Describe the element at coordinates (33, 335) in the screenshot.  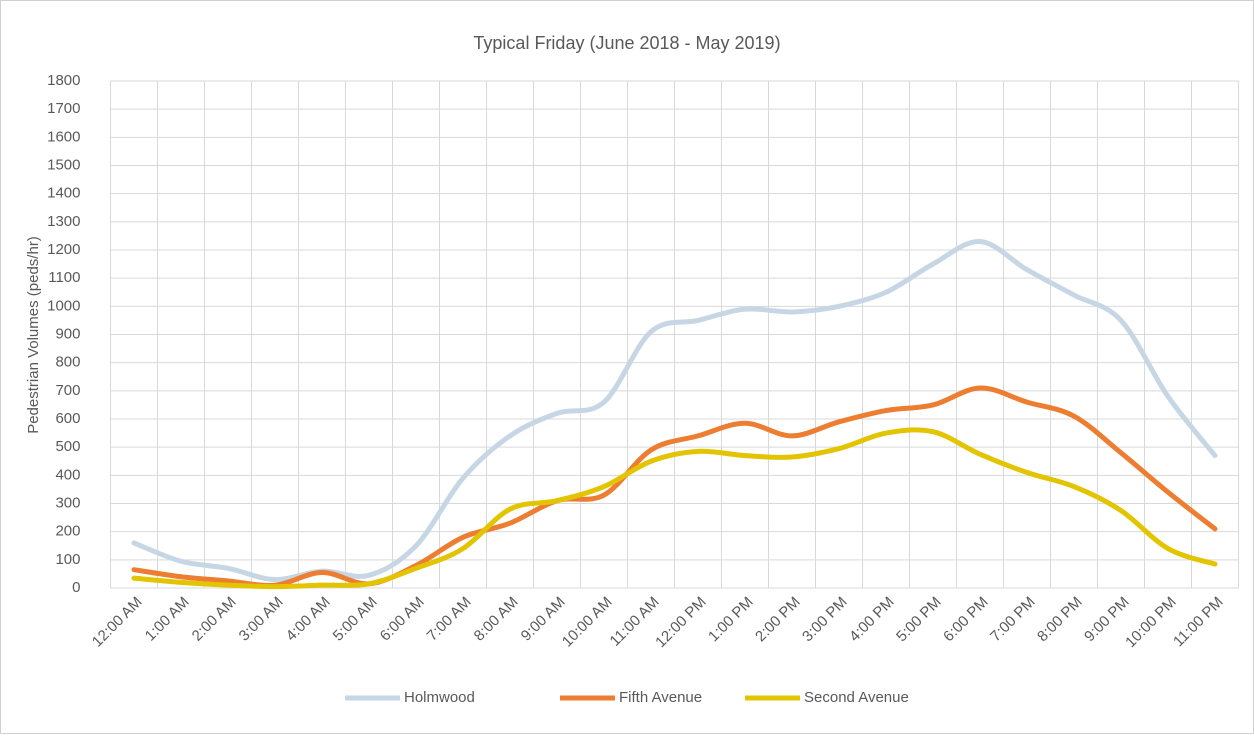
I see `y-axis-label: Pedestrian Volumes (peds/hr)` at that location.